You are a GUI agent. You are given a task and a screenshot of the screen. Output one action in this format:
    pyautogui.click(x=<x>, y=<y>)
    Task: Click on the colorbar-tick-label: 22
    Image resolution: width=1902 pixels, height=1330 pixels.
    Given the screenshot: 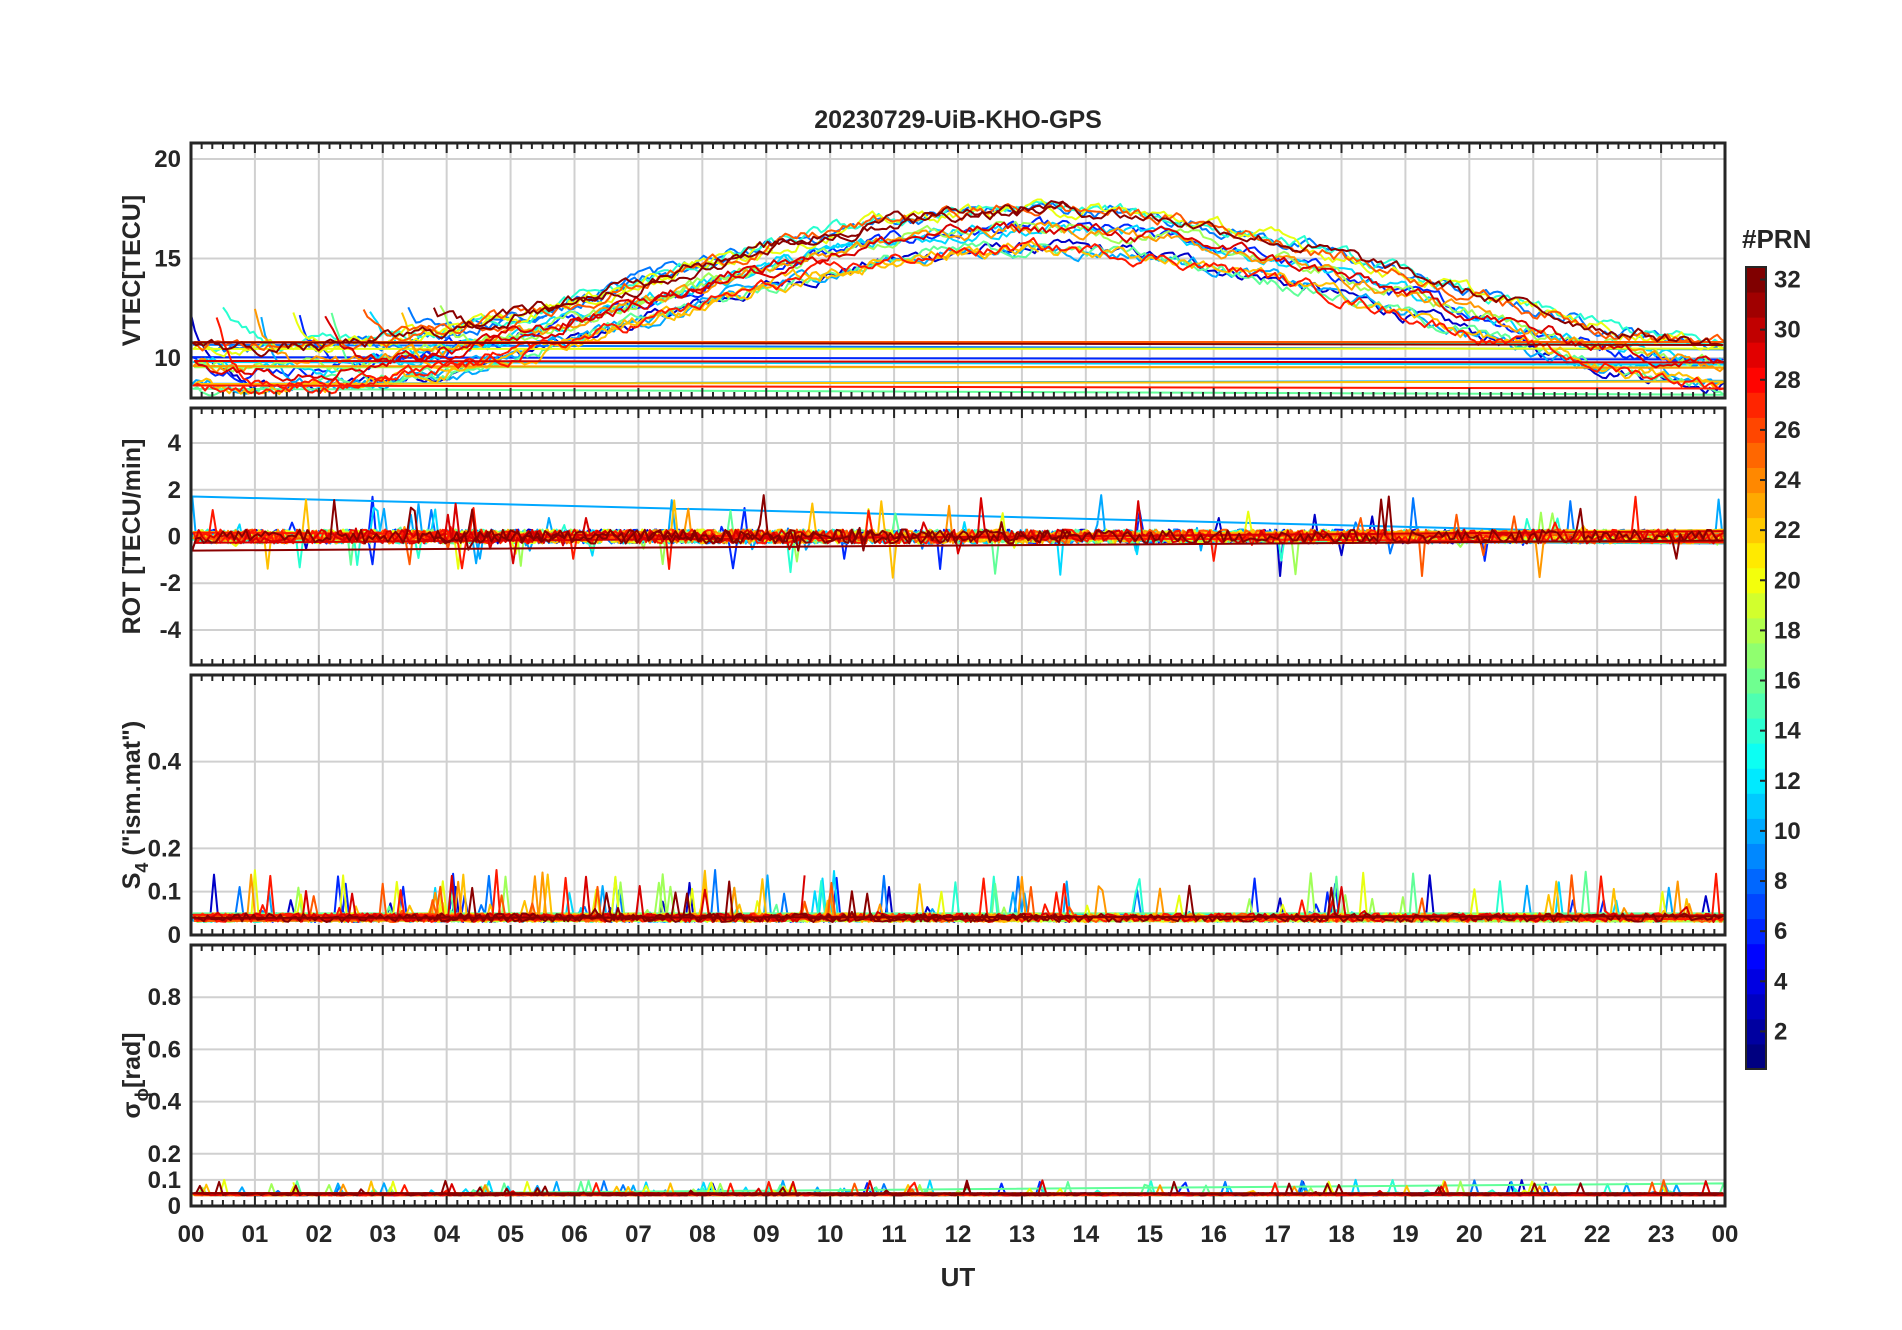 What is the action you would take?
    pyautogui.click(x=1787, y=530)
    